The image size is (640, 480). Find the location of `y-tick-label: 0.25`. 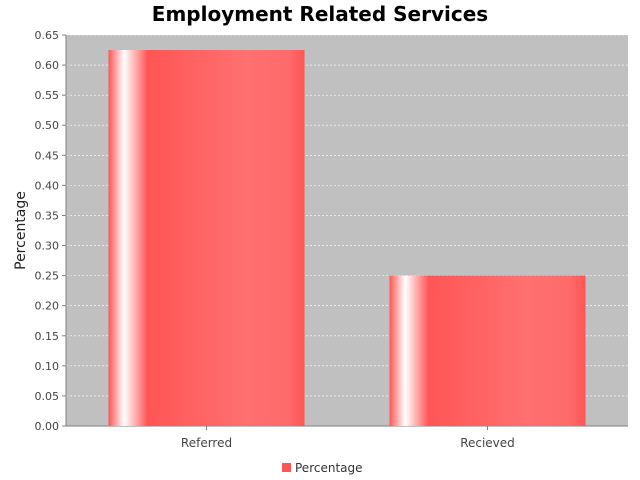

y-tick-label: 0.25 is located at coordinates (47, 276).